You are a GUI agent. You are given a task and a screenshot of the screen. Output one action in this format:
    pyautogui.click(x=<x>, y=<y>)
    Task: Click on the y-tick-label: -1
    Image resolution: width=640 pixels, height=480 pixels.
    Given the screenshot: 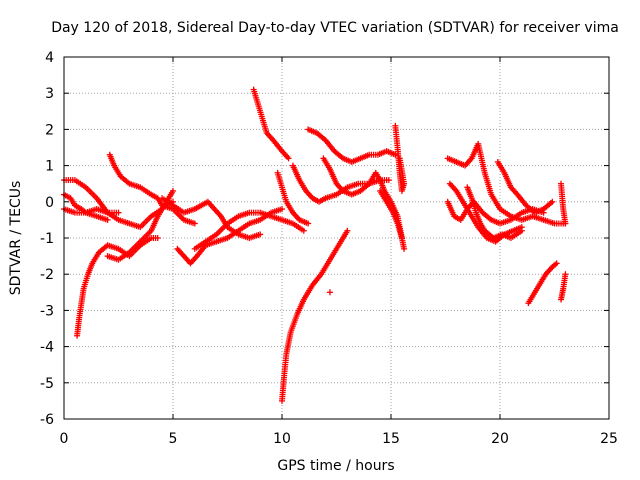 What is the action you would take?
    pyautogui.click(x=47, y=239)
    